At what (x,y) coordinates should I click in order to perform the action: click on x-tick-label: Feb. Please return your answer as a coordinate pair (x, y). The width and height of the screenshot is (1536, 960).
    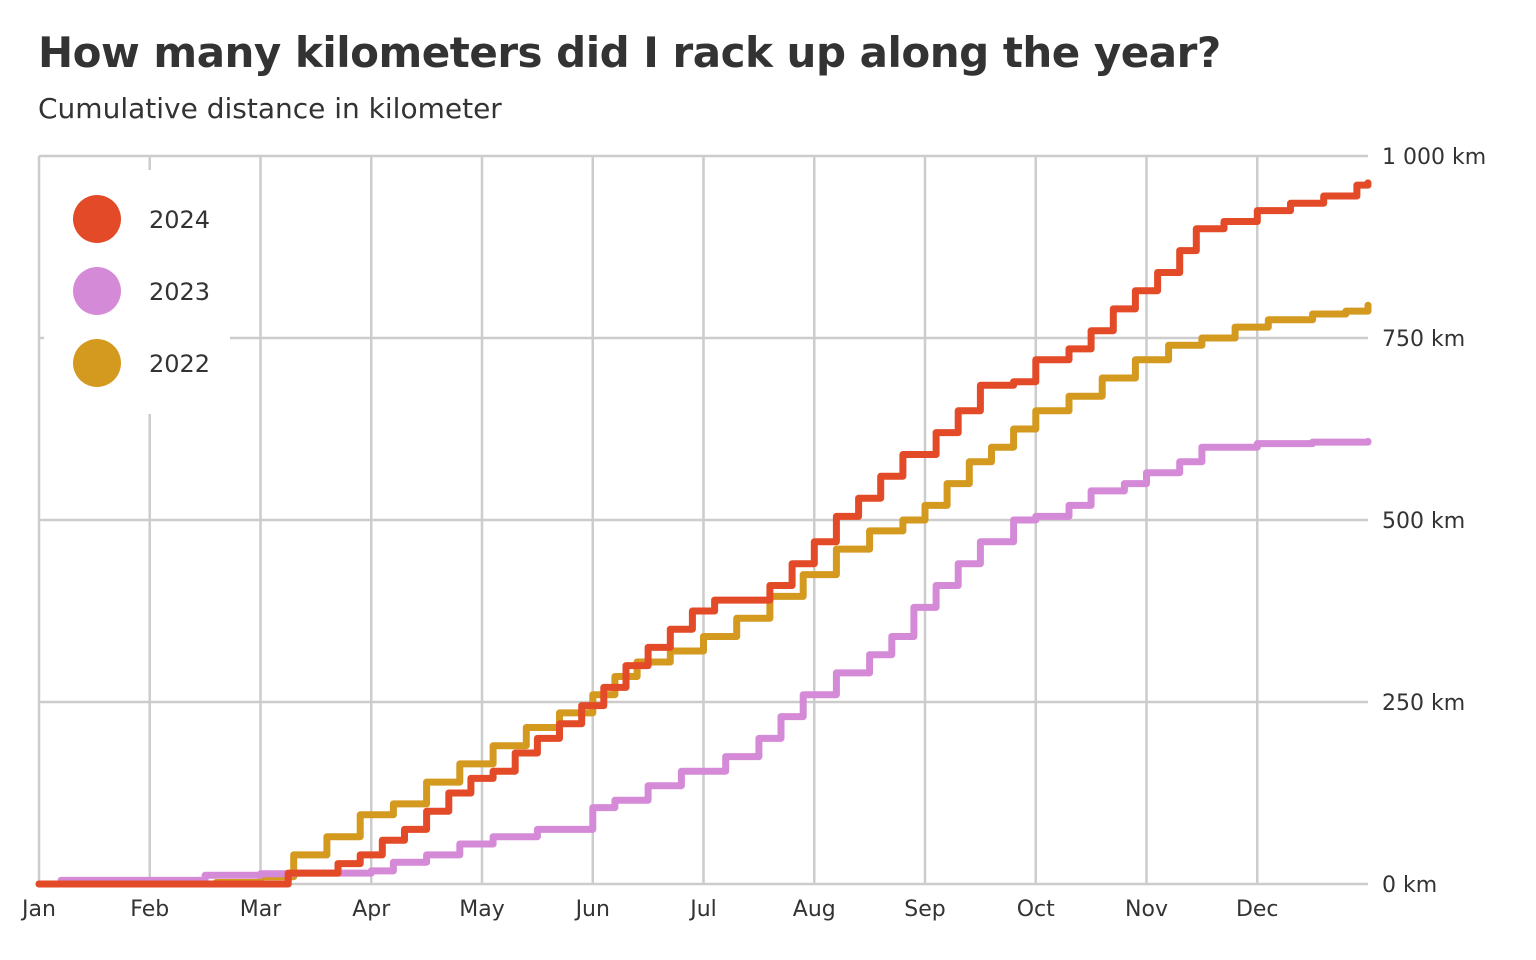
    Looking at the image, I should click on (149, 909).